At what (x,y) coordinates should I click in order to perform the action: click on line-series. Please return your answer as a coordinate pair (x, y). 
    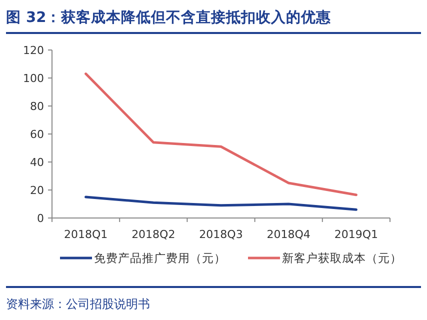
    Looking at the image, I should click on (221, 203).